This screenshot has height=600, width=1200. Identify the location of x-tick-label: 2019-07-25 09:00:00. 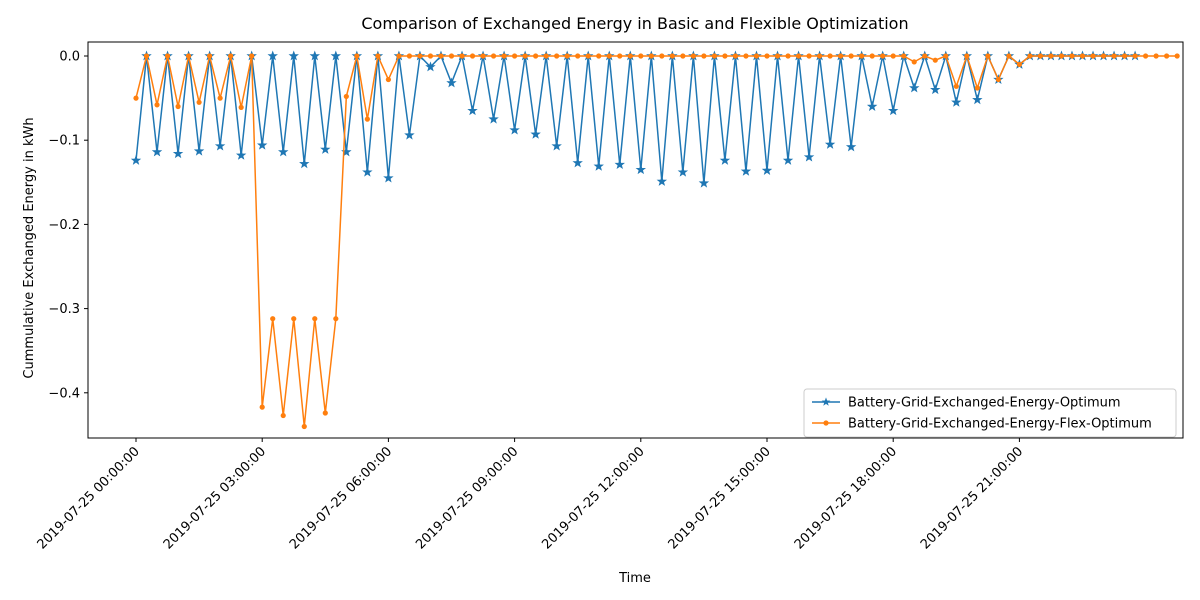
(467, 498).